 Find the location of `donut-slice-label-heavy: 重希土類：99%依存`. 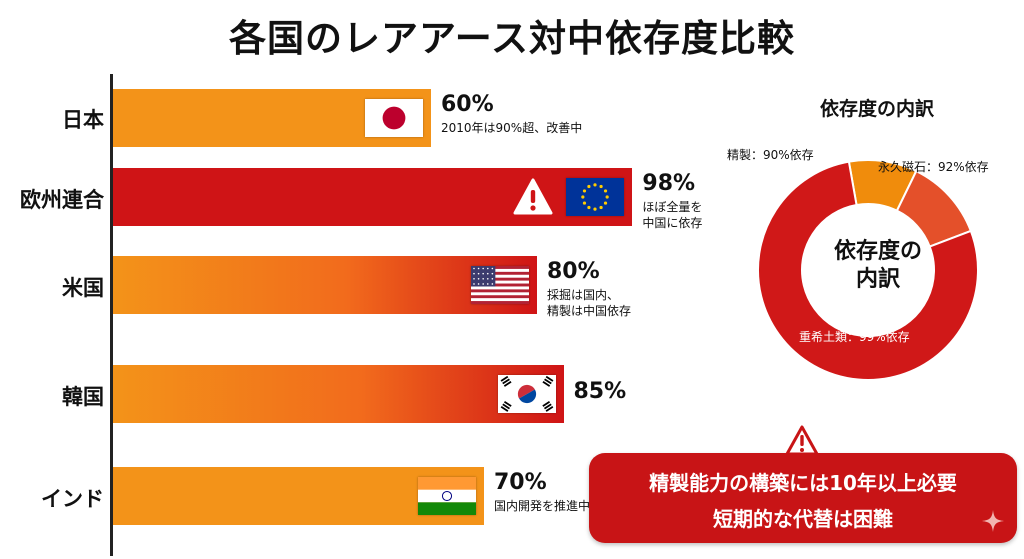

donut-slice-label-heavy: 重希土類：99%依存 is located at coordinates (854, 337).